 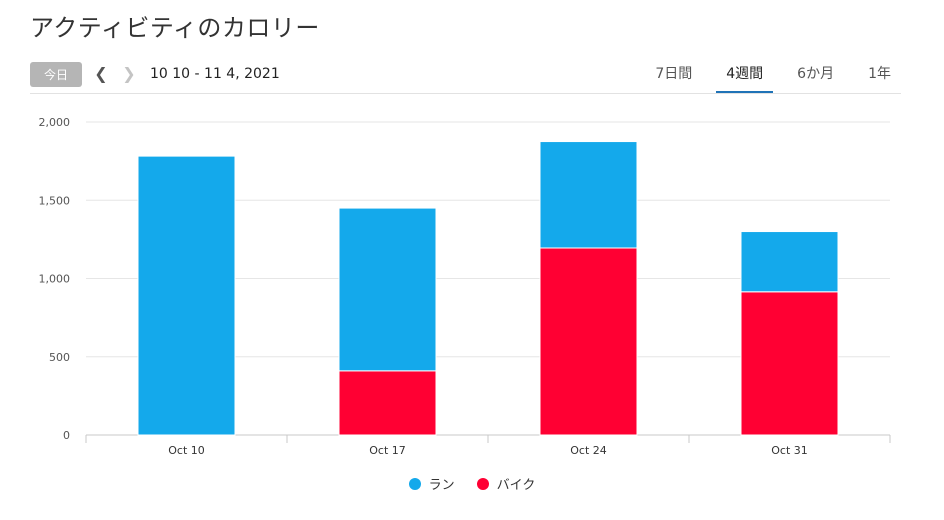 What do you see at coordinates (55, 279) in the screenshot?
I see `y-tick-label: 1,000` at bounding box center [55, 279].